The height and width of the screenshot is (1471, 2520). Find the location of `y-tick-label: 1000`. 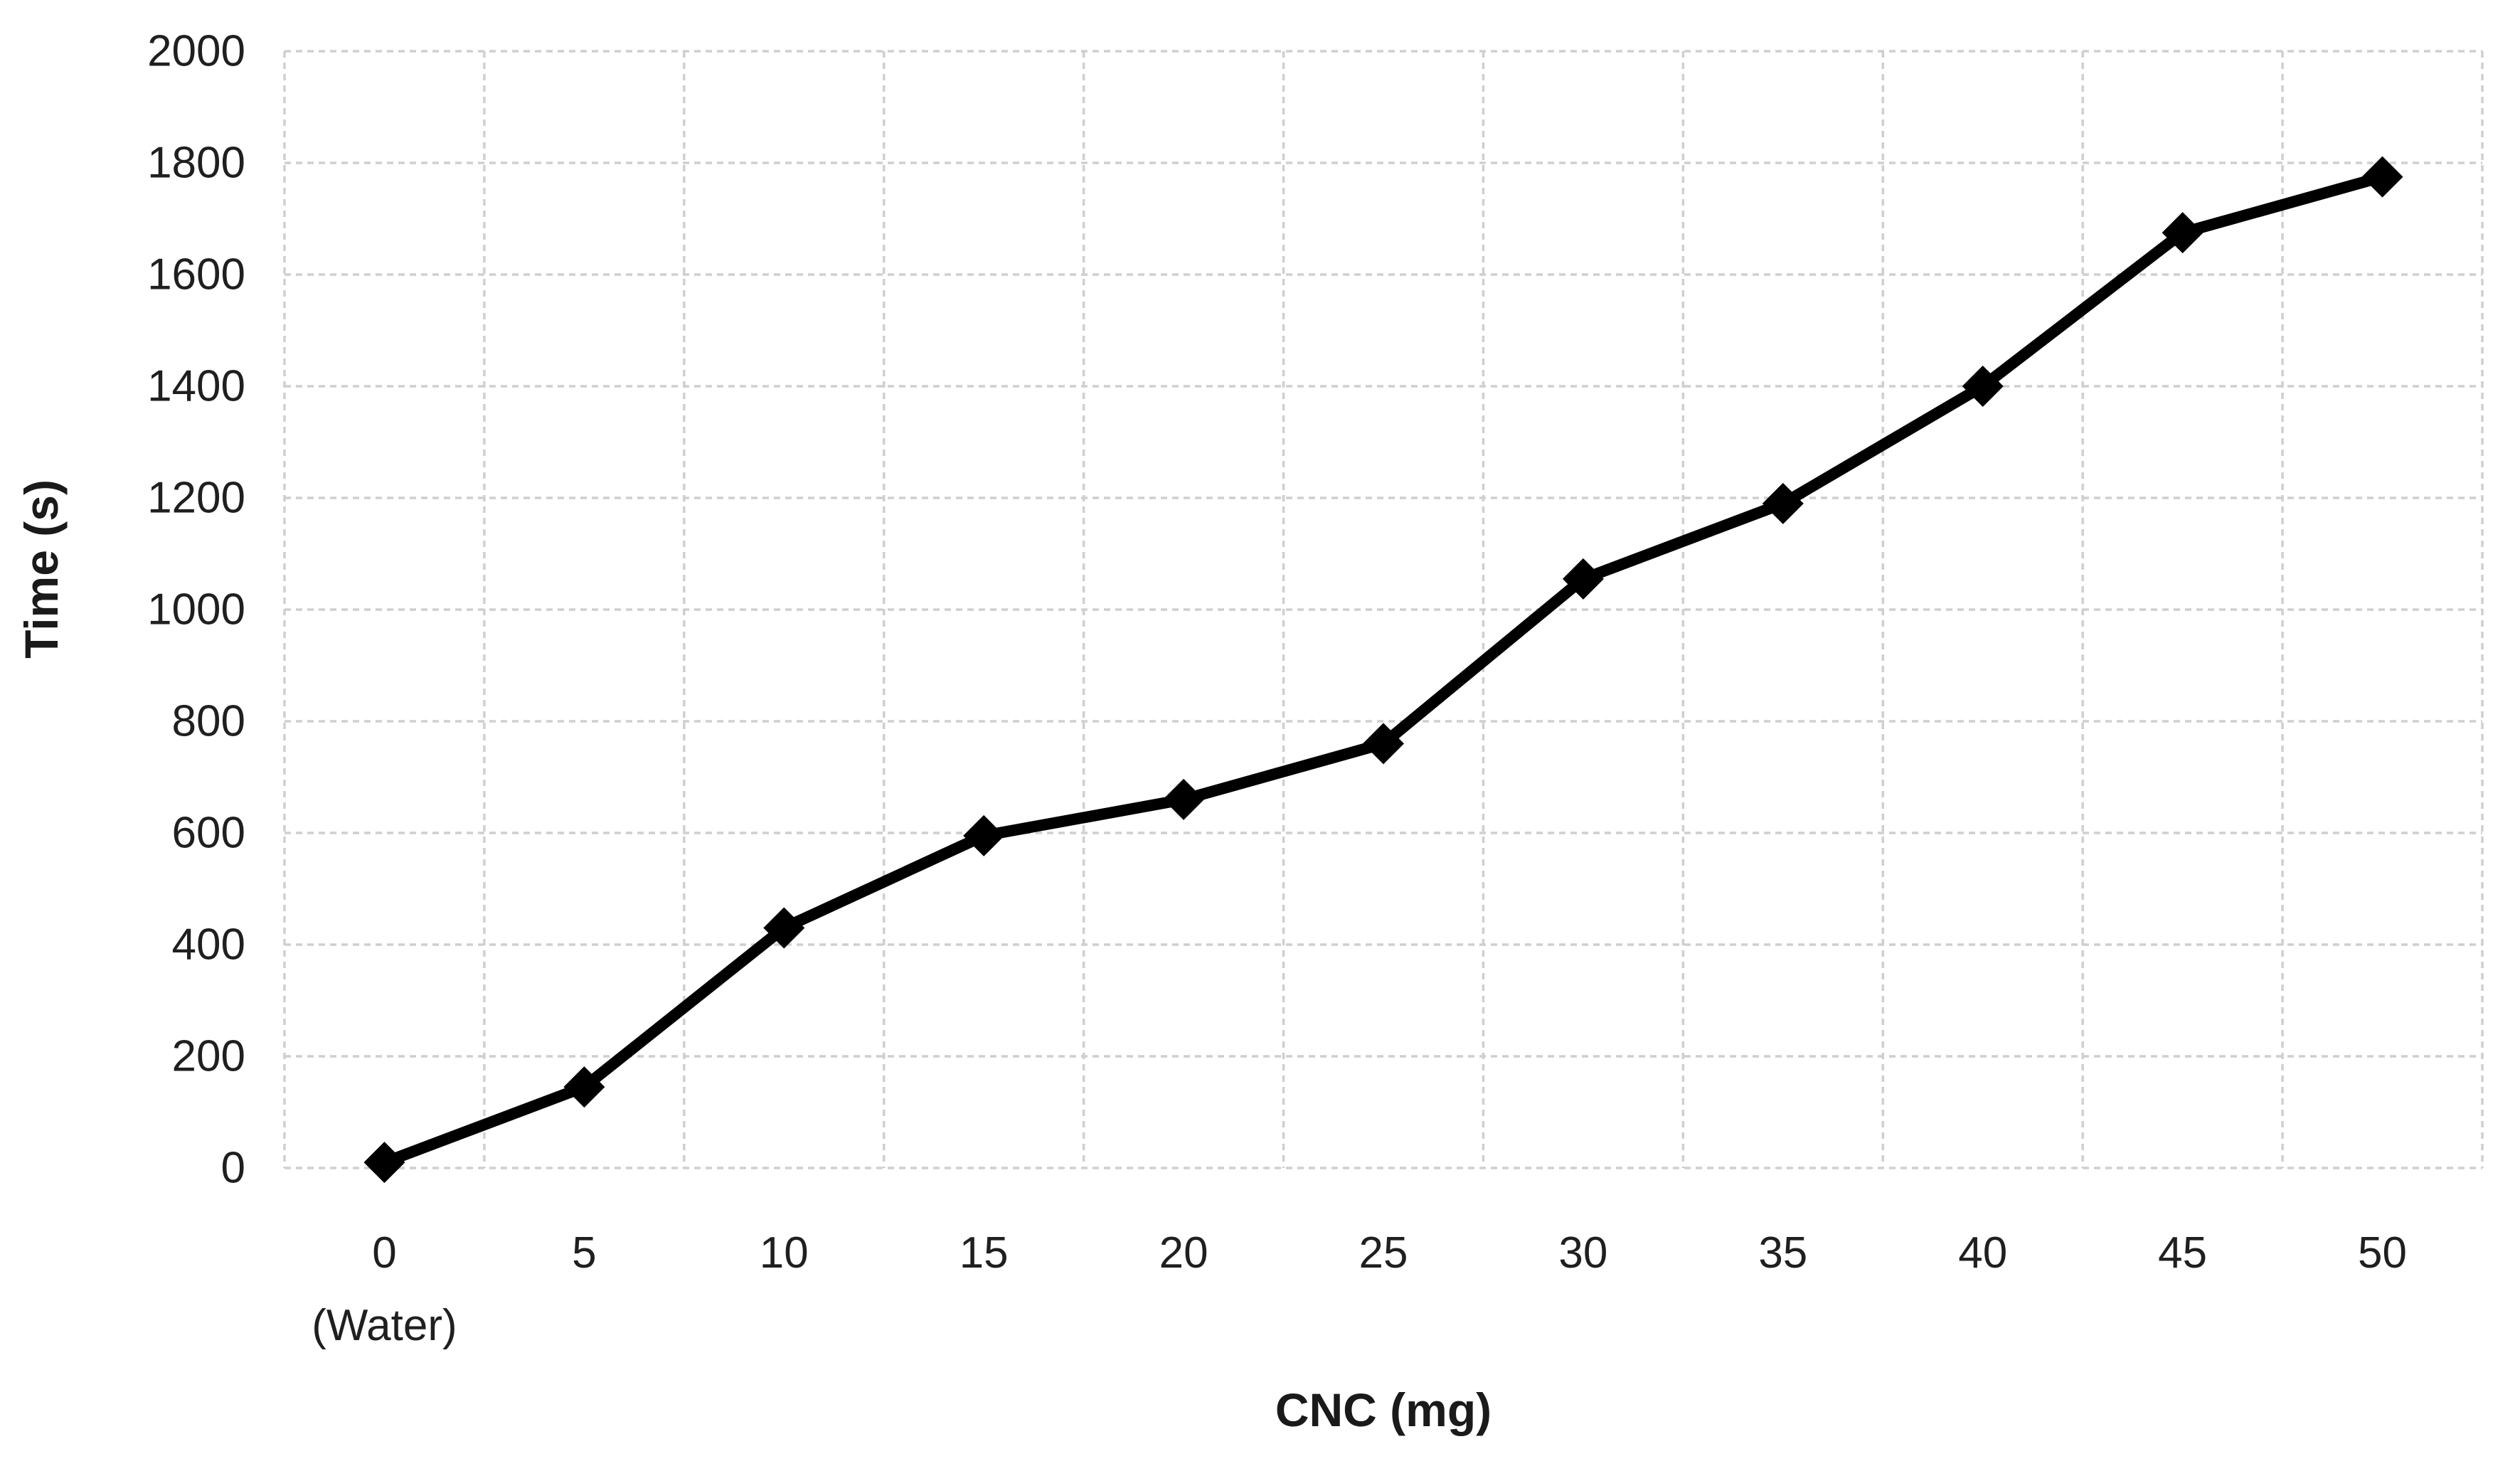

y-tick-label: 1000 is located at coordinates (196, 609).